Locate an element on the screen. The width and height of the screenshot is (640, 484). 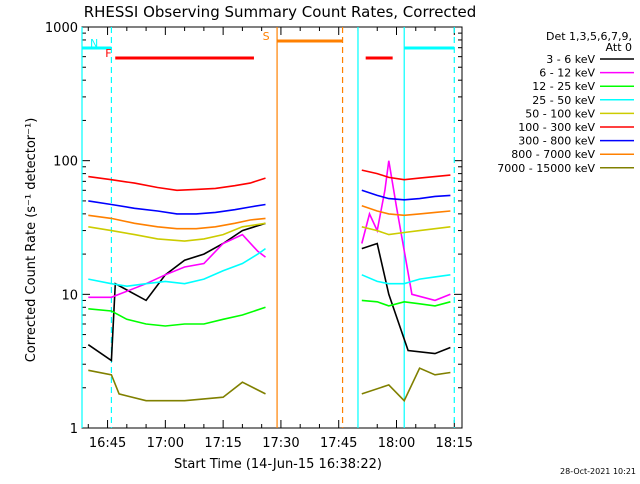
legend-label-7000-15000-kev: 7000 - 15000 keV is located at coordinates (546, 168).